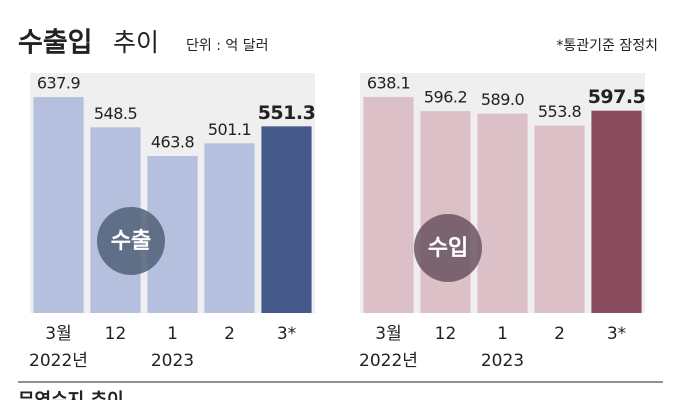 The height and width of the screenshot is (400, 681). What do you see at coordinates (71, 395) in the screenshot?
I see `next-title: 무역수지 추이` at bounding box center [71, 395].